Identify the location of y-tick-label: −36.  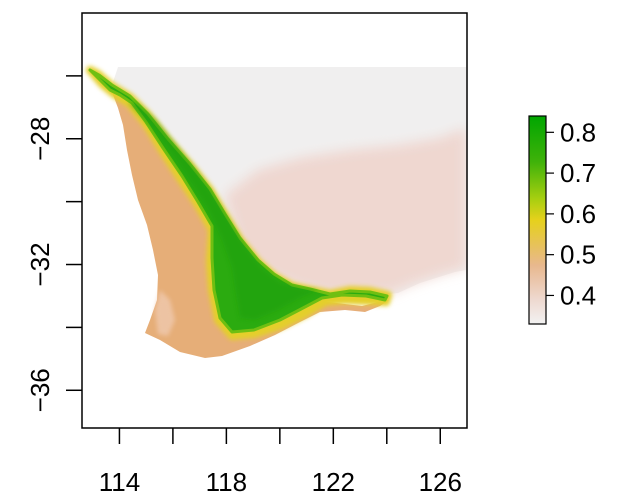
(40, 390).